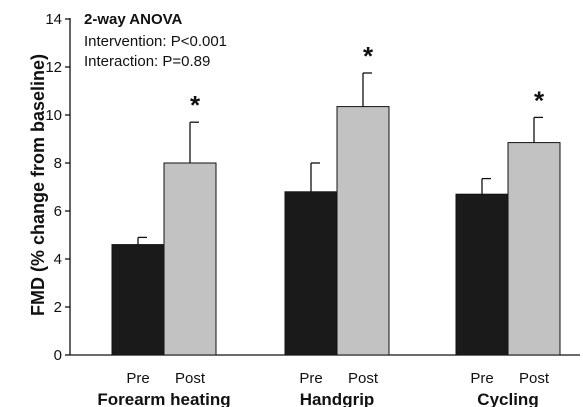 This screenshot has width=583, height=407. What do you see at coordinates (38, 185) in the screenshot?
I see `y-axis-label: FMD (% change from baseline)` at bounding box center [38, 185].